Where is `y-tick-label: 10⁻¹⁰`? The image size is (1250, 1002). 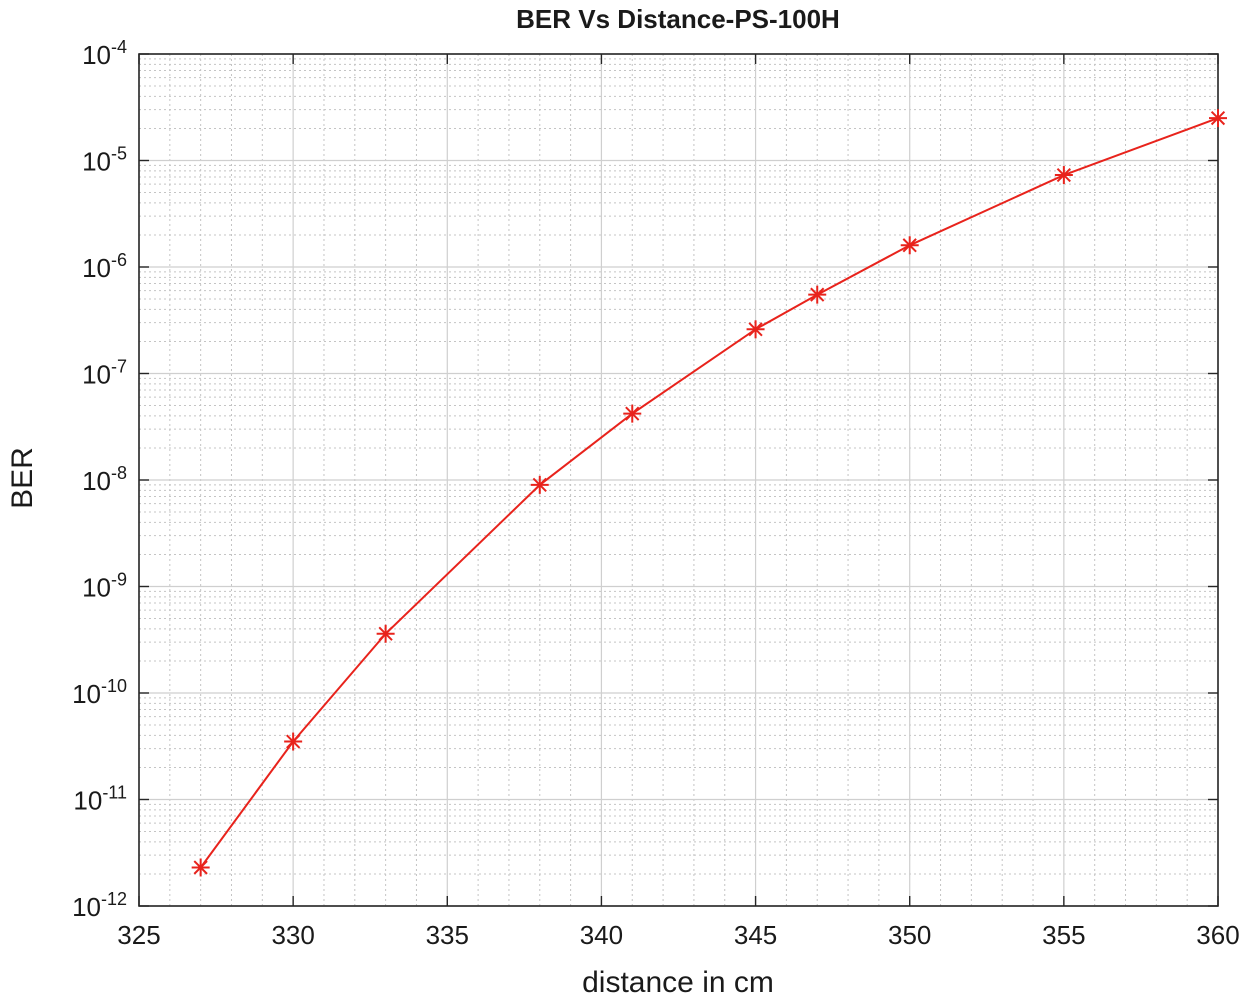 y-tick-label: 10⁻¹⁰ is located at coordinates (99, 692).